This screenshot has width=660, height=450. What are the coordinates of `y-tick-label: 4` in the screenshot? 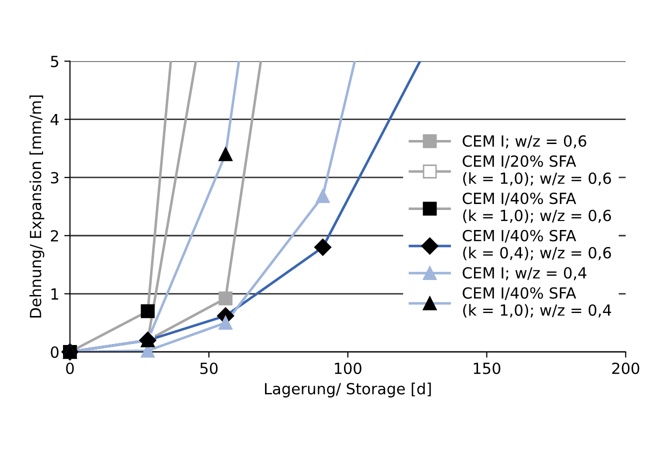 It's located at (54, 120).